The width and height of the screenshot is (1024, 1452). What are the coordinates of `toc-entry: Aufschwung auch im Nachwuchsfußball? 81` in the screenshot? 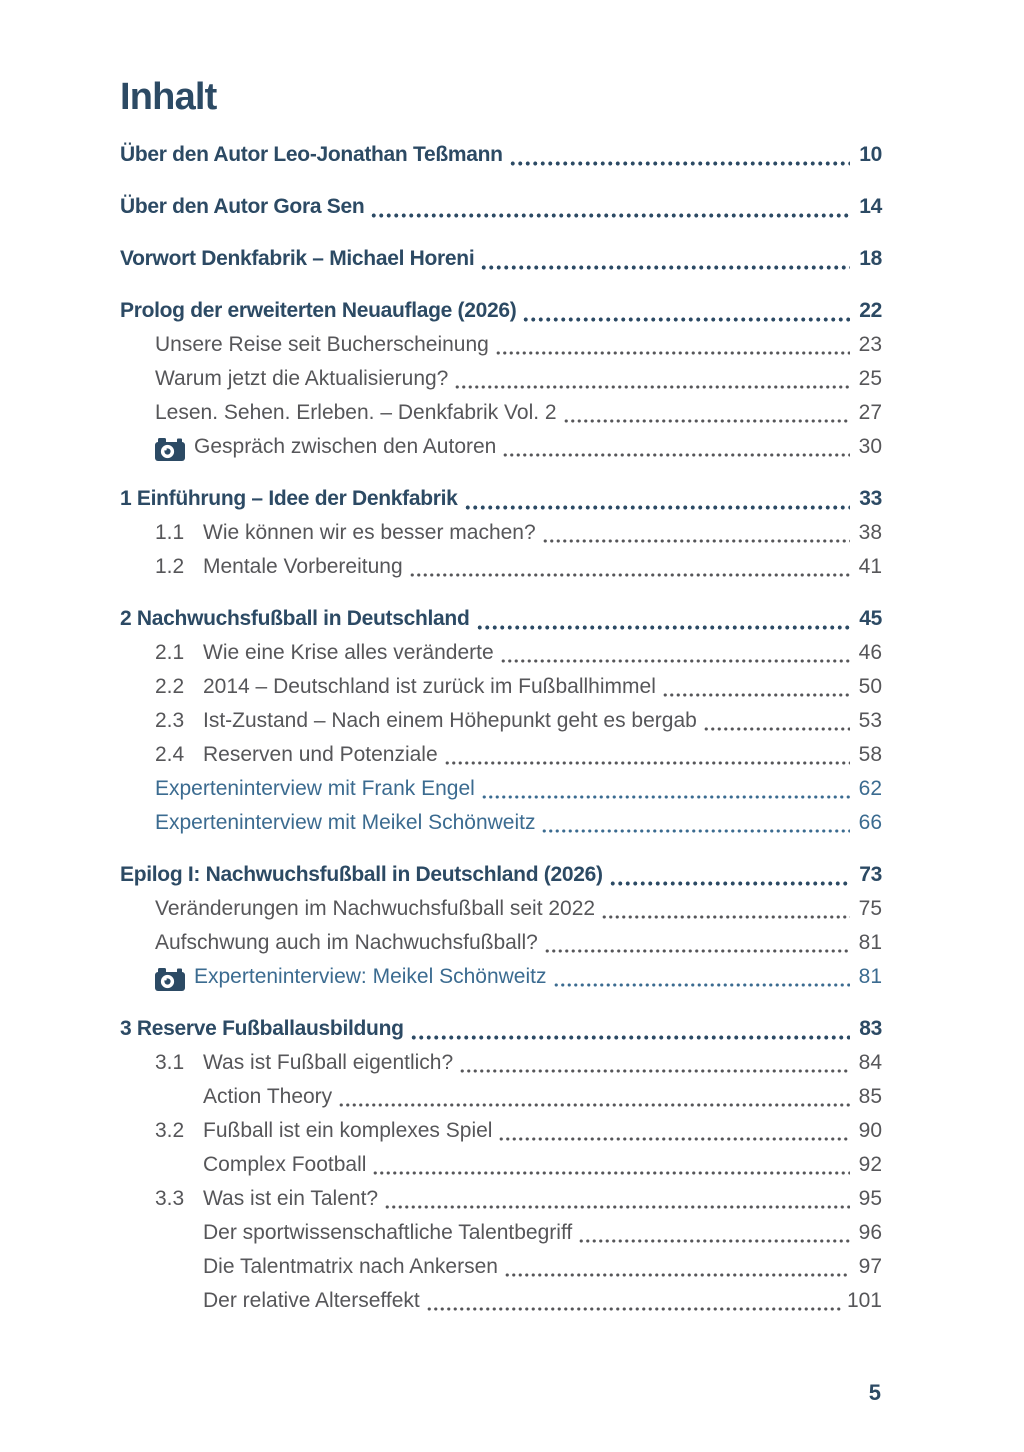 It's located at (501, 943).